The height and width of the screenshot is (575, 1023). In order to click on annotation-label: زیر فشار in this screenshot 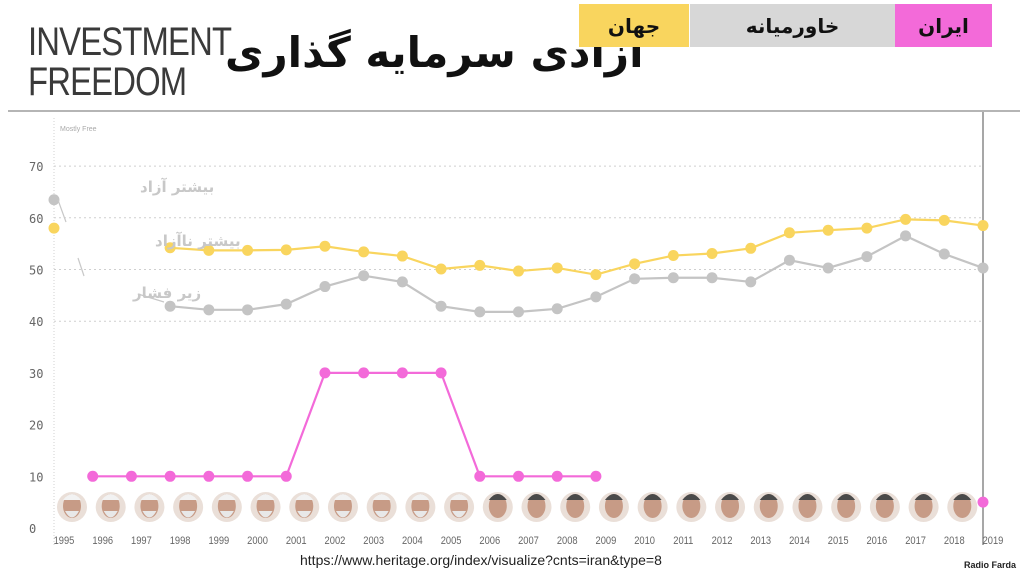, I will do `click(166, 293)`.